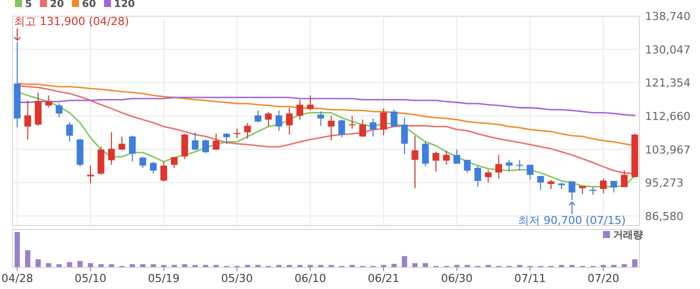  What do you see at coordinates (667, 16) in the screenshot?
I see `y-tick-label: 138,740` at bounding box center [667, 16].